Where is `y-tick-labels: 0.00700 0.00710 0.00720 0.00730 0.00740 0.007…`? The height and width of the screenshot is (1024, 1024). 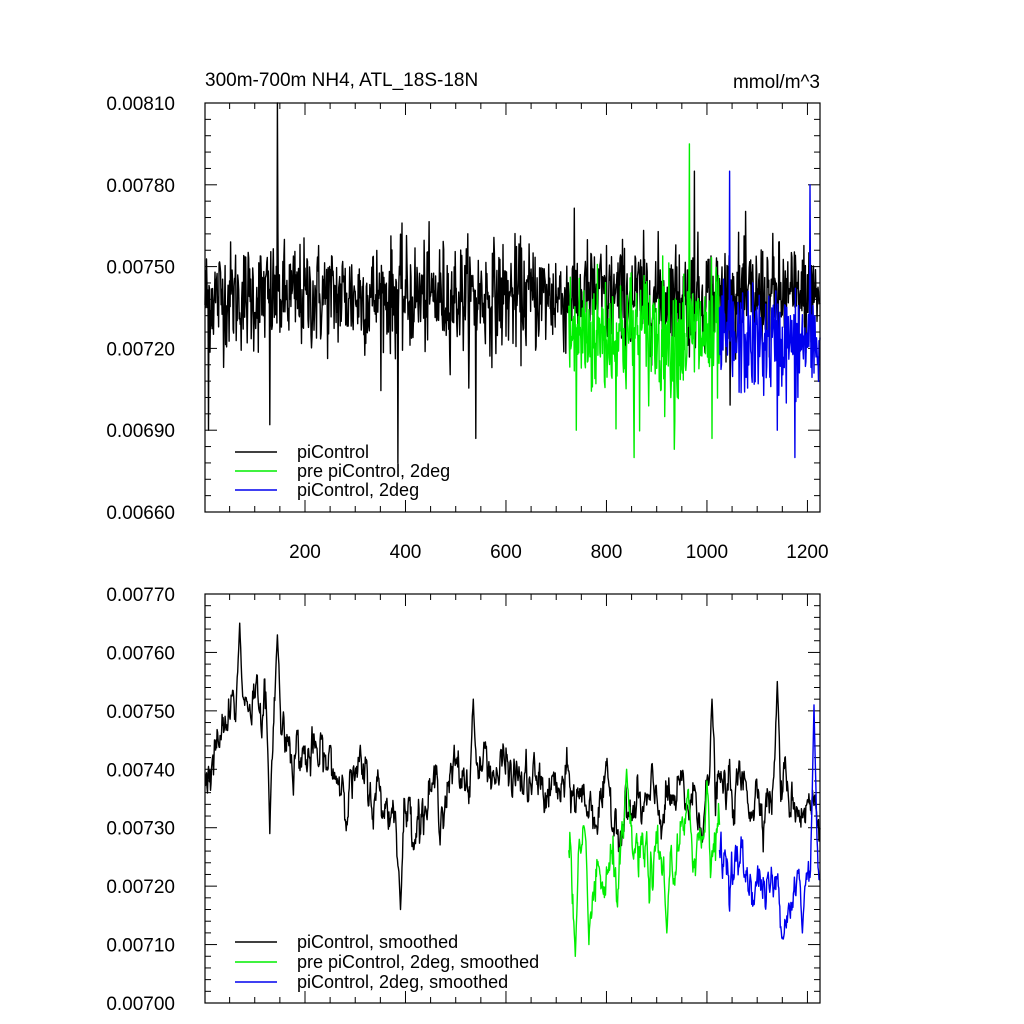
y-tick-labels: 0.00700 0.00710 0.00720 0.00730 0.00740 0.007… is located at coordinates (140, 800).